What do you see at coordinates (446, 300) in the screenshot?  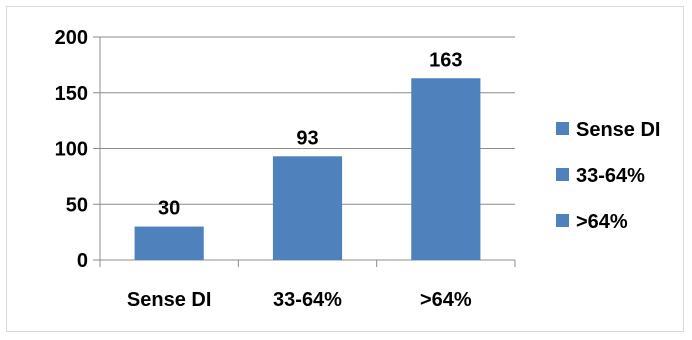 I see `x-tick-label: >64%` at bounding box center [446, 300].